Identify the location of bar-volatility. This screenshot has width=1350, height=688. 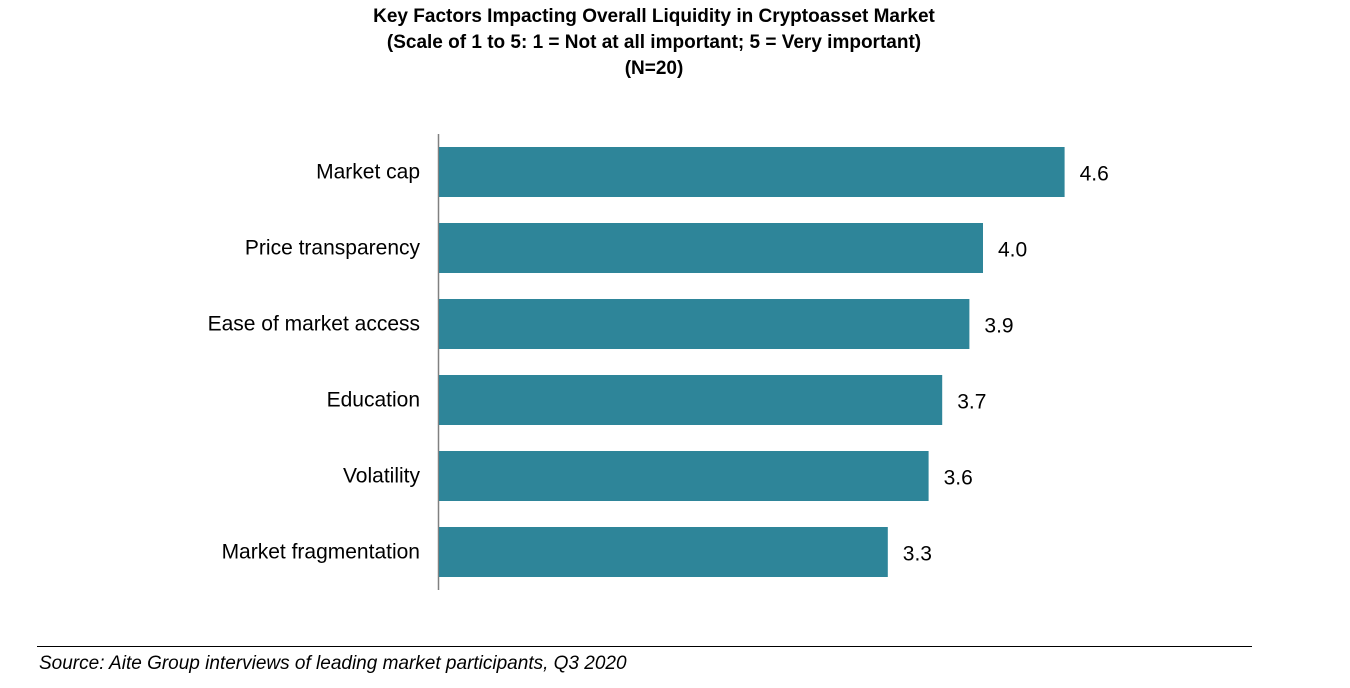
(684, 476).